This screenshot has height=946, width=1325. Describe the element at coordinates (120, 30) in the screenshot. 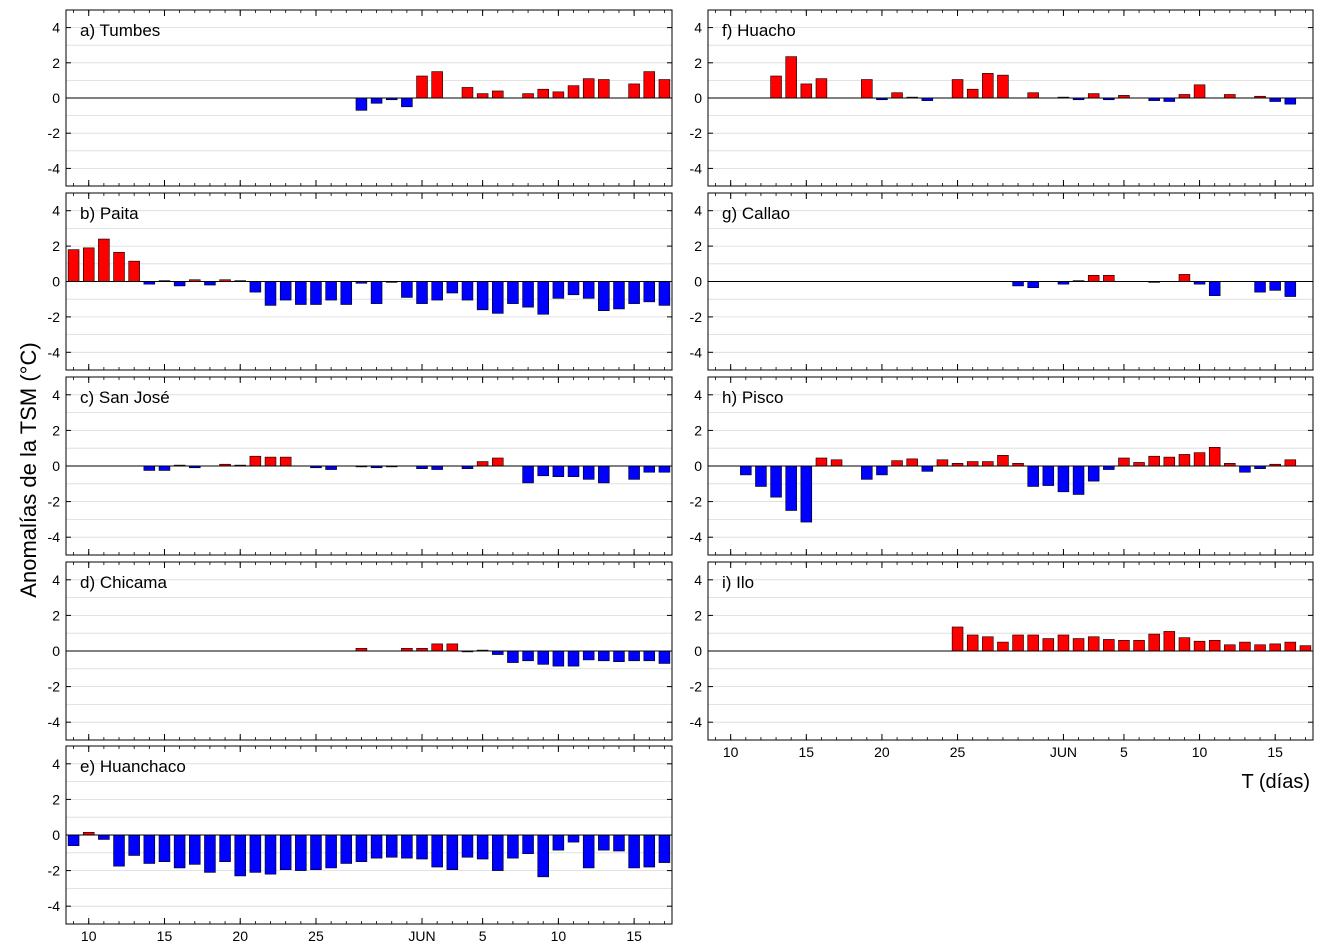

I see `panel-title: a) Tumbes` at that location.